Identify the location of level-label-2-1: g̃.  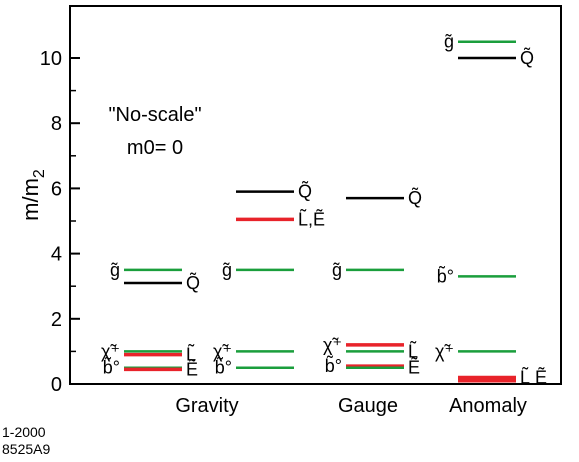
(337, 270).